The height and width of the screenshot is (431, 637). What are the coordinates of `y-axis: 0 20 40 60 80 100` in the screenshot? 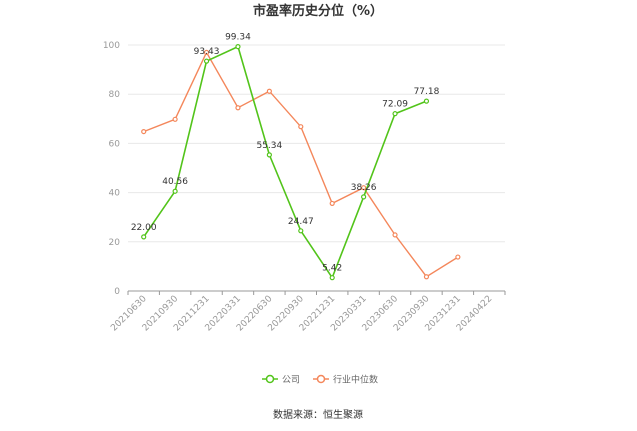 It's located at (111, 169).